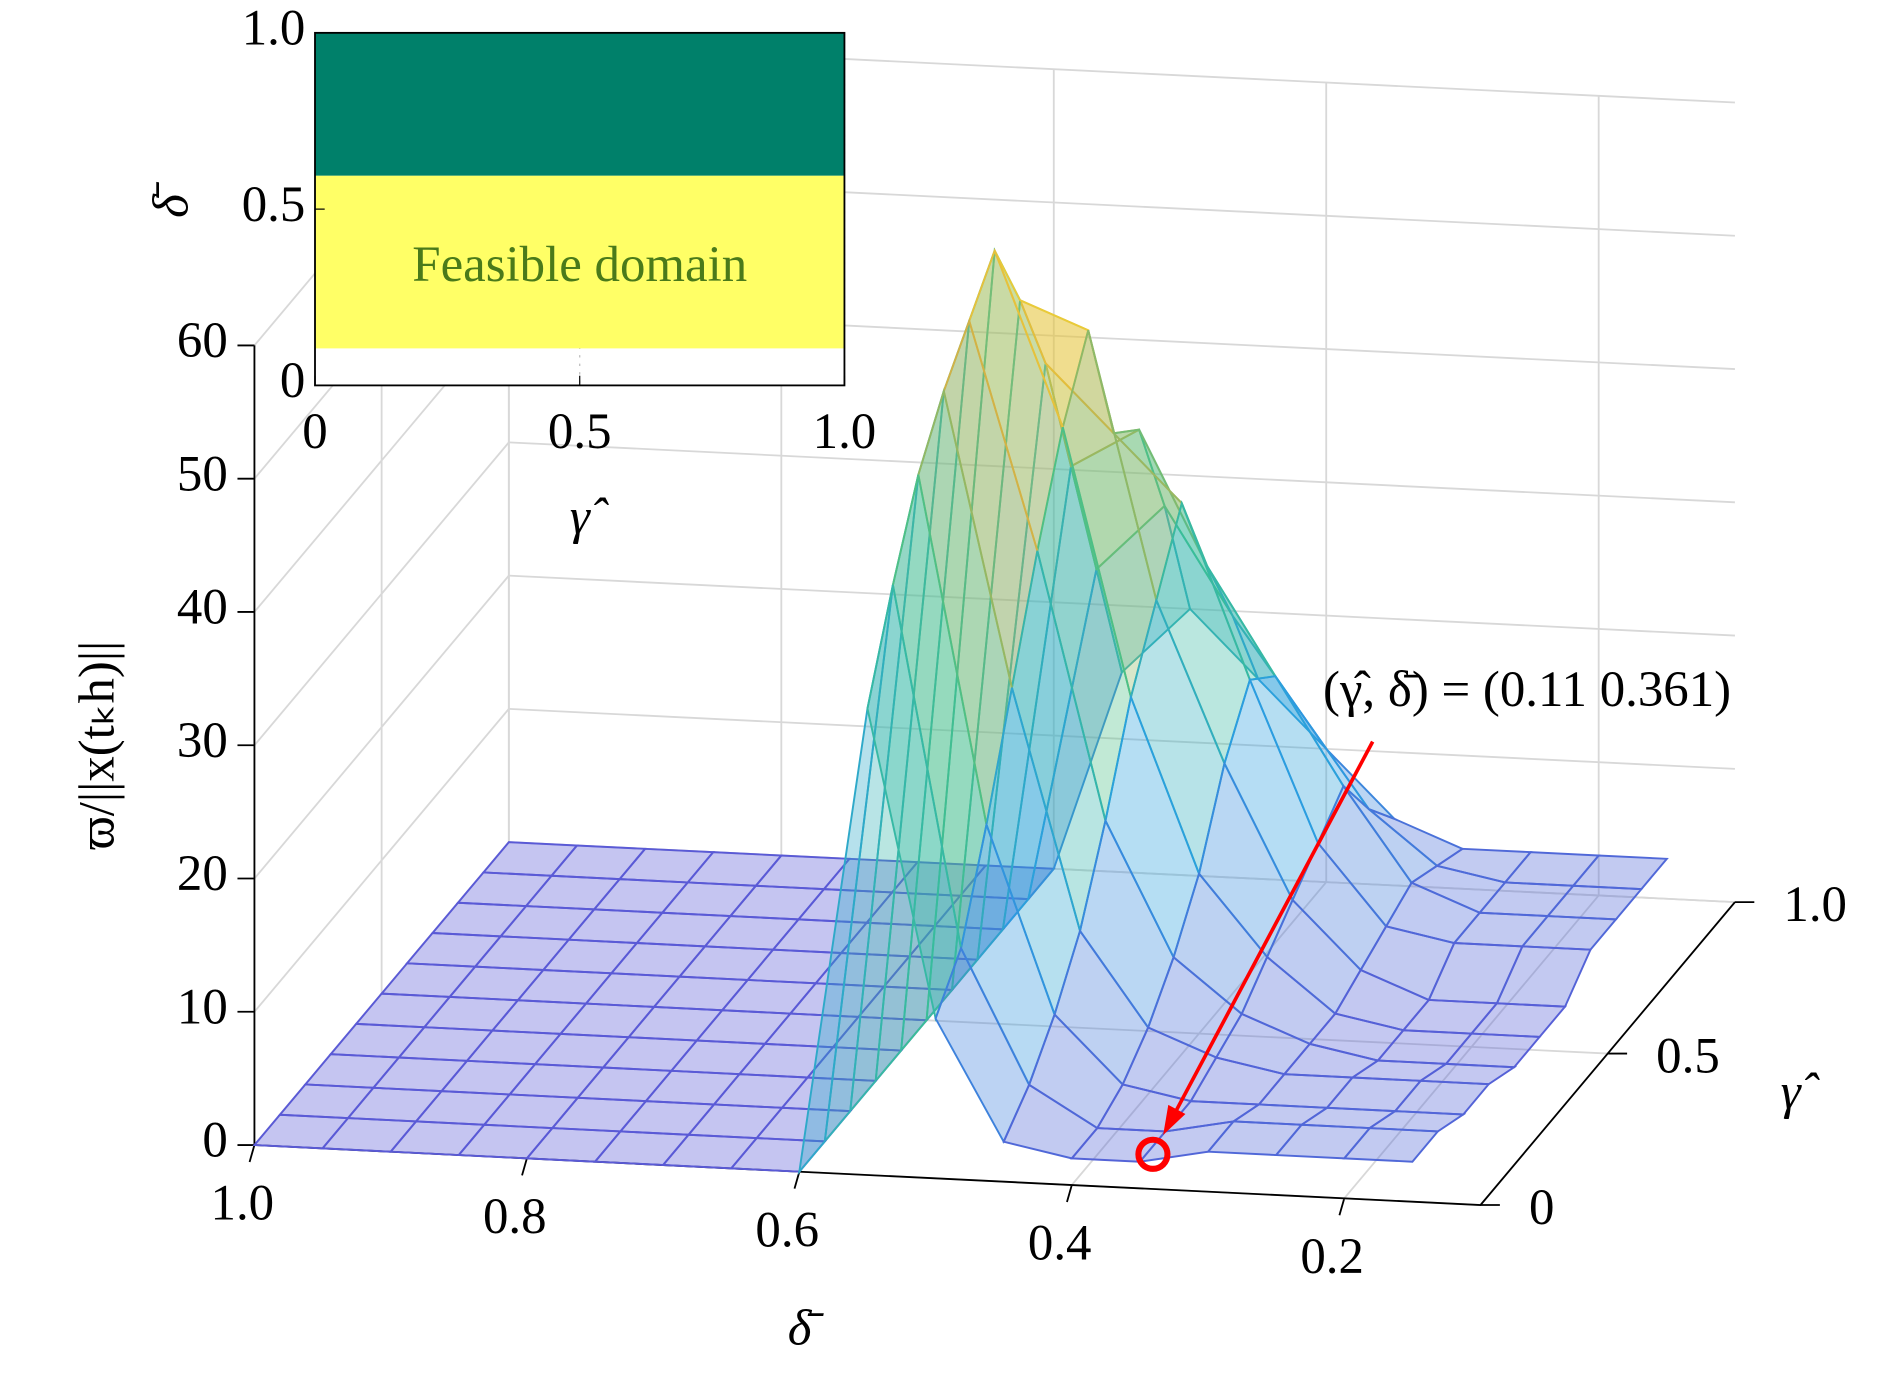  Describe the element at coordinates (202, 608) in the screenshot. I see `z-tick-label: 40` at that location.